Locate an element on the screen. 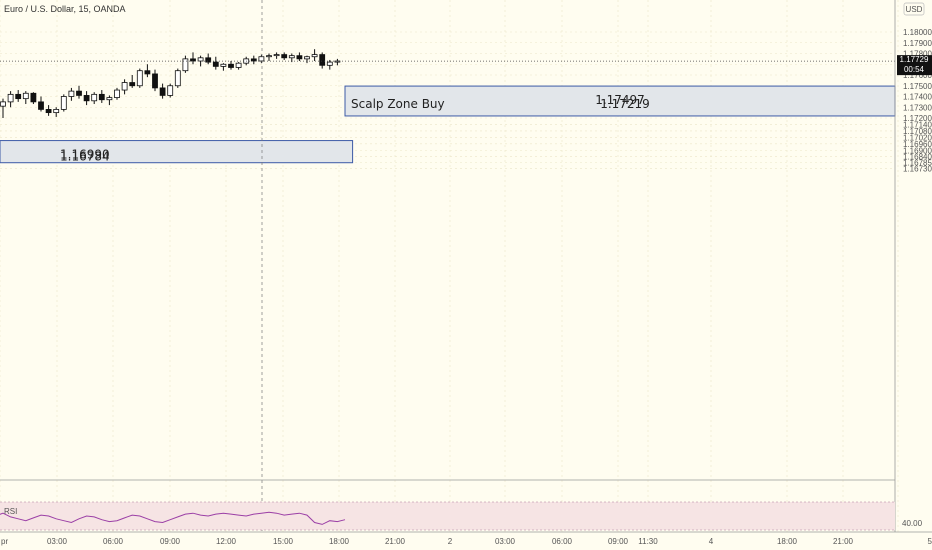 The image size is (932, 550). price-tick-label: 1.16785 is located at coordinates (917, 163).